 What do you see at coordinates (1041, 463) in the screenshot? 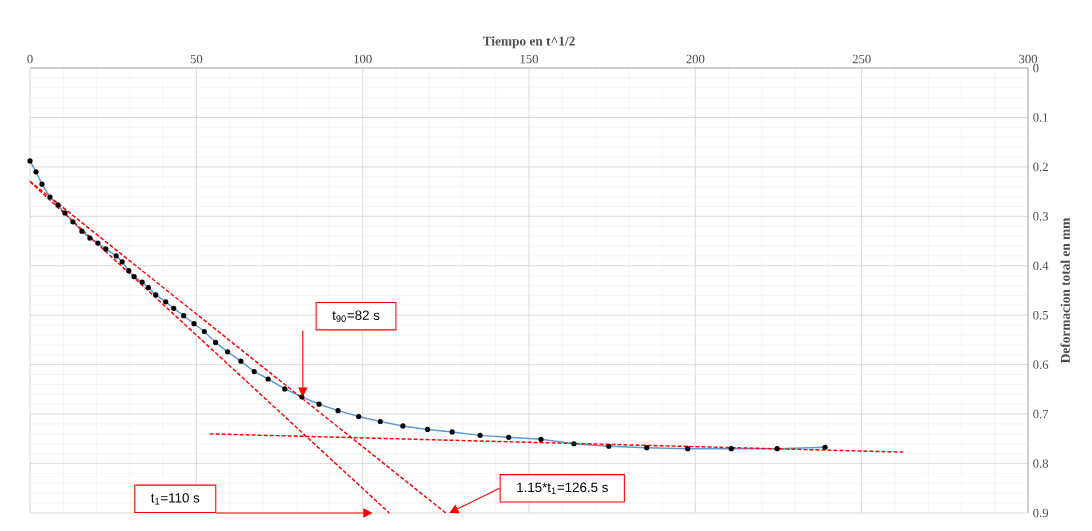
I see `y-tick-label: 0.8` at bounding box center [1041, 463].